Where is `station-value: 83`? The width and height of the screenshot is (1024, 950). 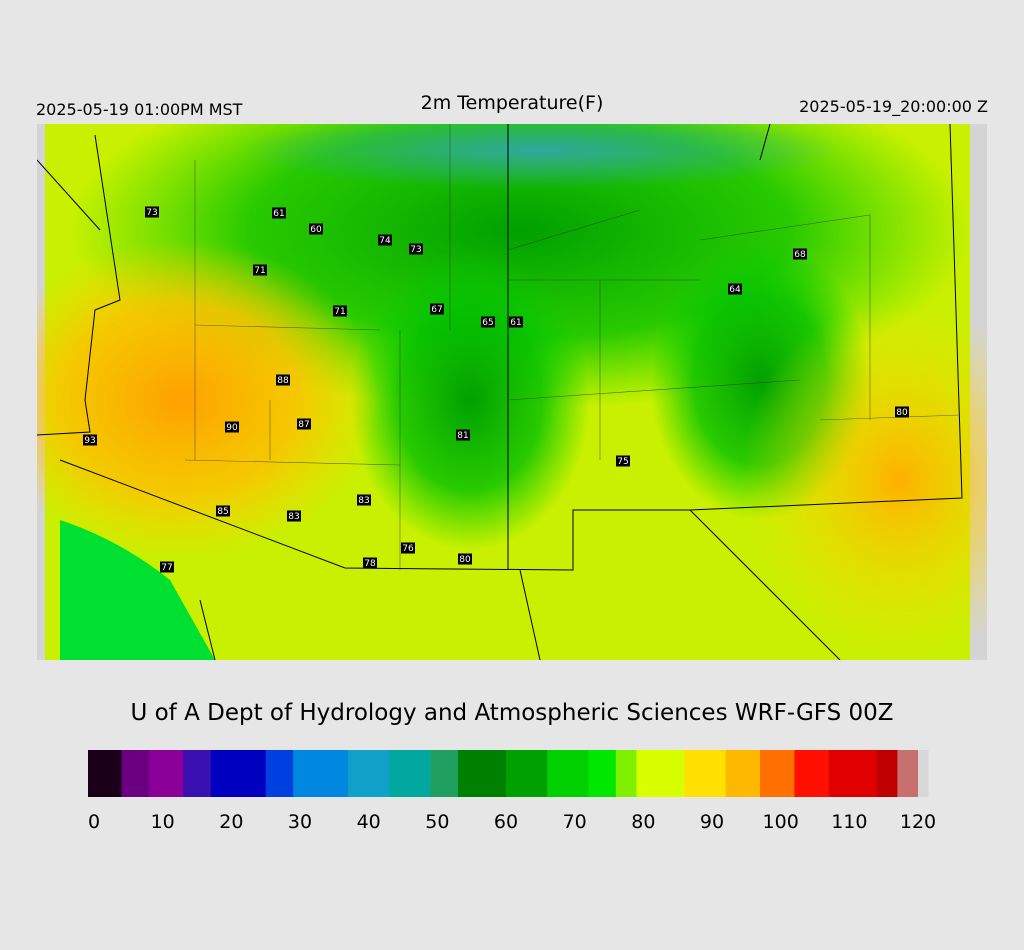 station-value: 83 is located at coordinates (363, 501).